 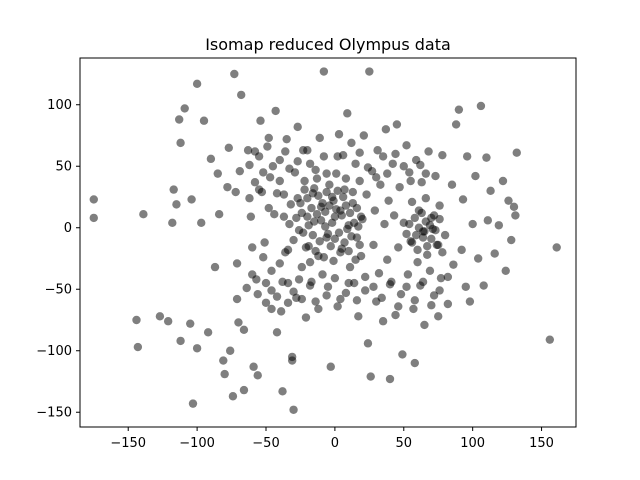 What do you see at coordinates (54, 413) in the screenshot?
I see `y-tick-label: −150` at bounding box center [54, 413].